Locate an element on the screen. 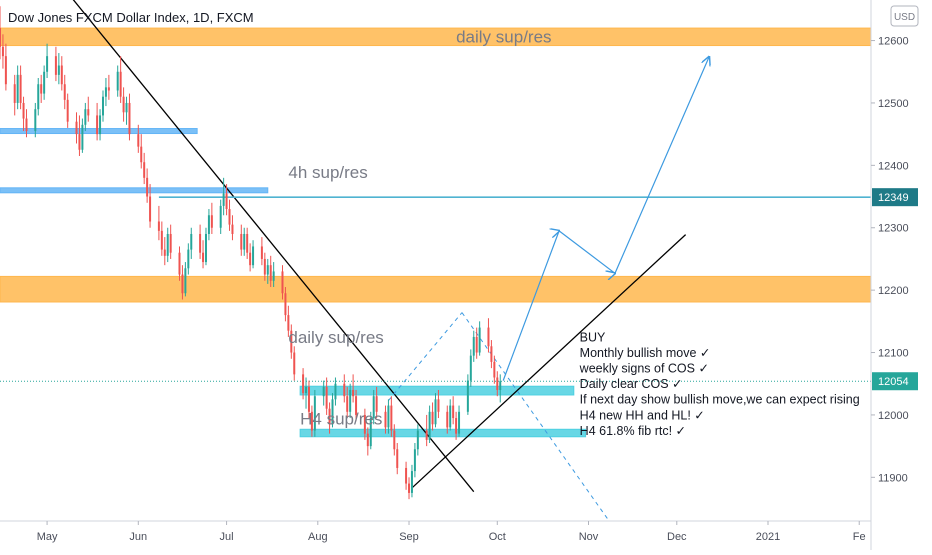 This screenshot has height=555, width=932. zone-daily-sup-res-top is located at coordinates (435, 37).